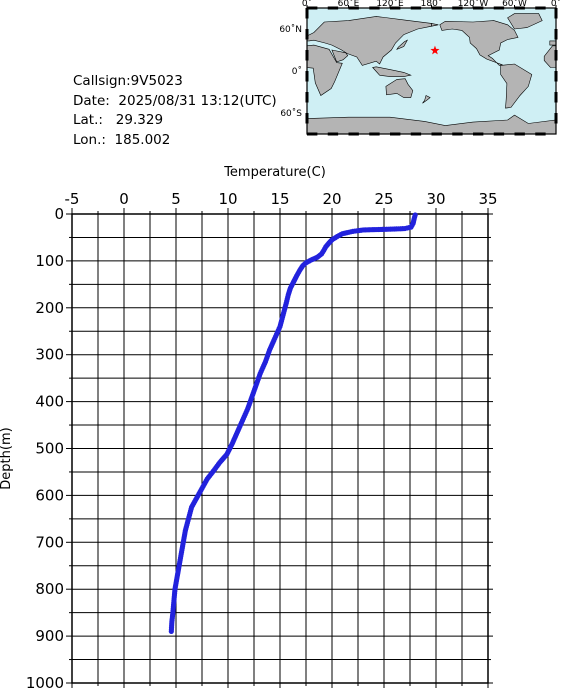 The width and height of the screenshot is (564, 690). I want to click on chukotka-landmass, so click(435, 25).